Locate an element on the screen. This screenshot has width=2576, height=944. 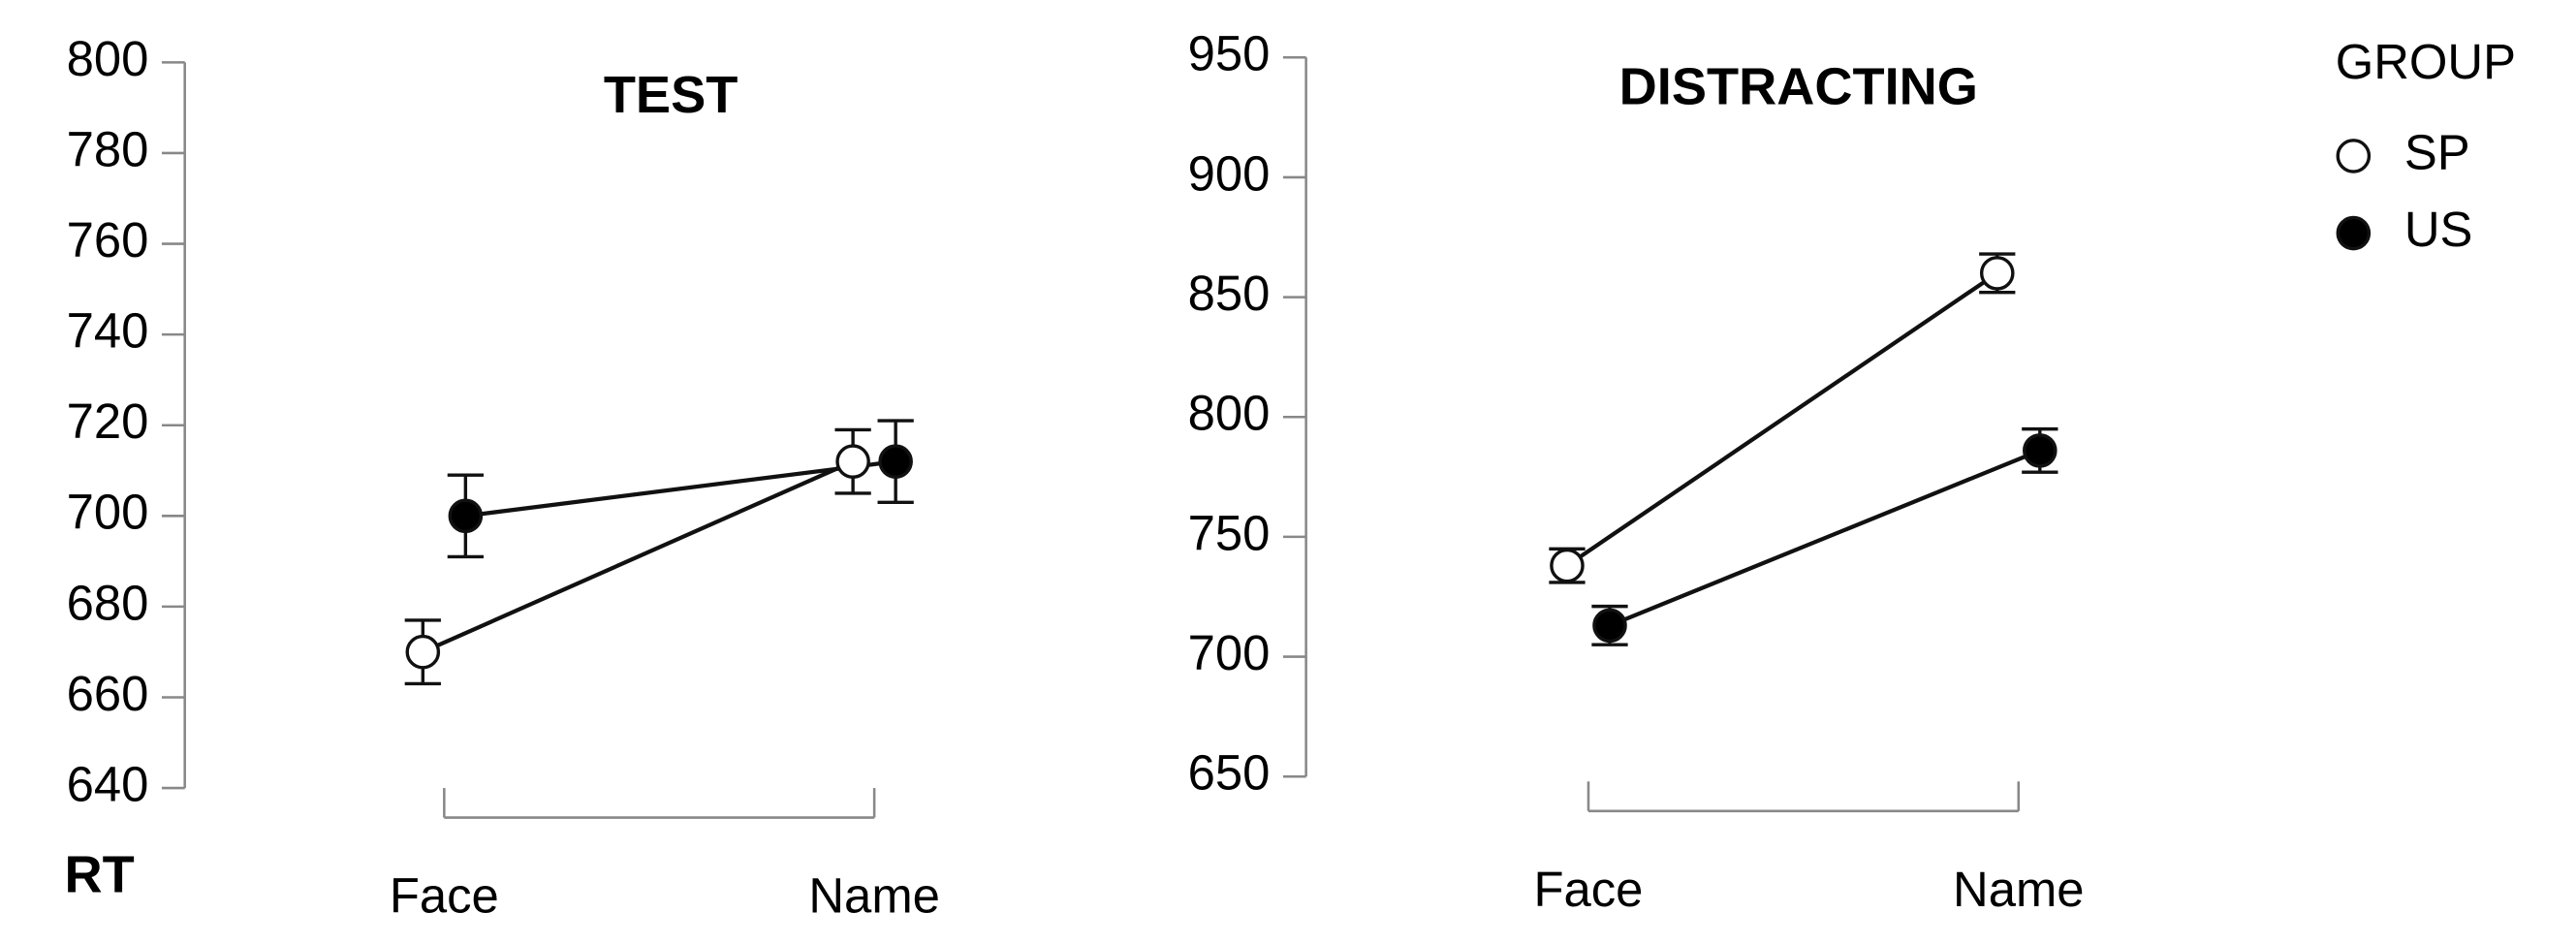
y-tick-label: 720 is located at coordinates (108, 421).